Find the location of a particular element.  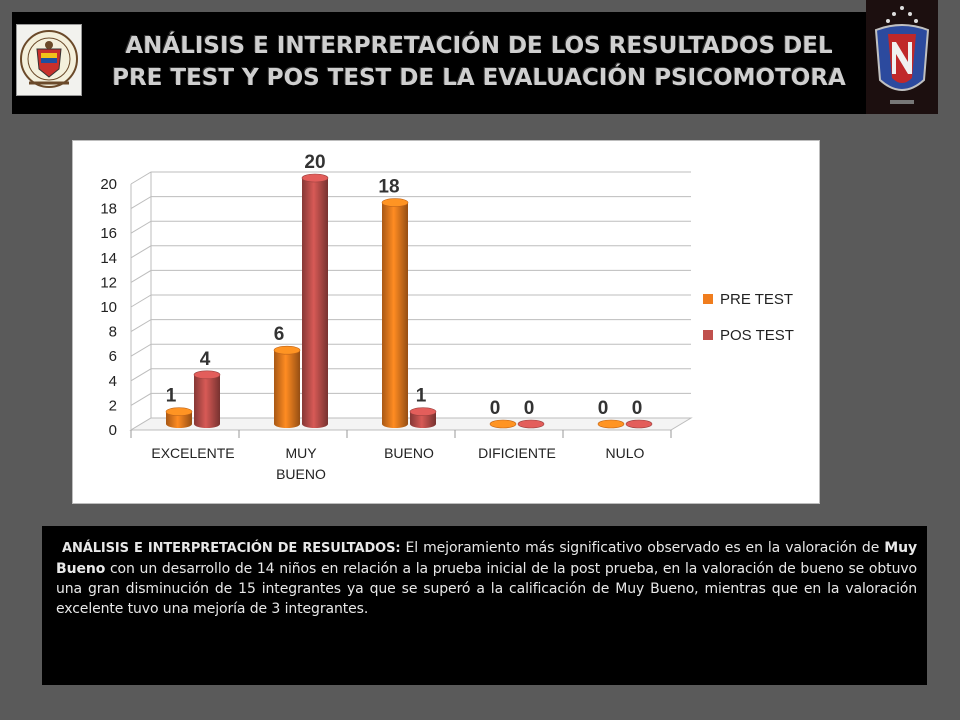

x-category-label: NULO is located at coordinates (625, 453).